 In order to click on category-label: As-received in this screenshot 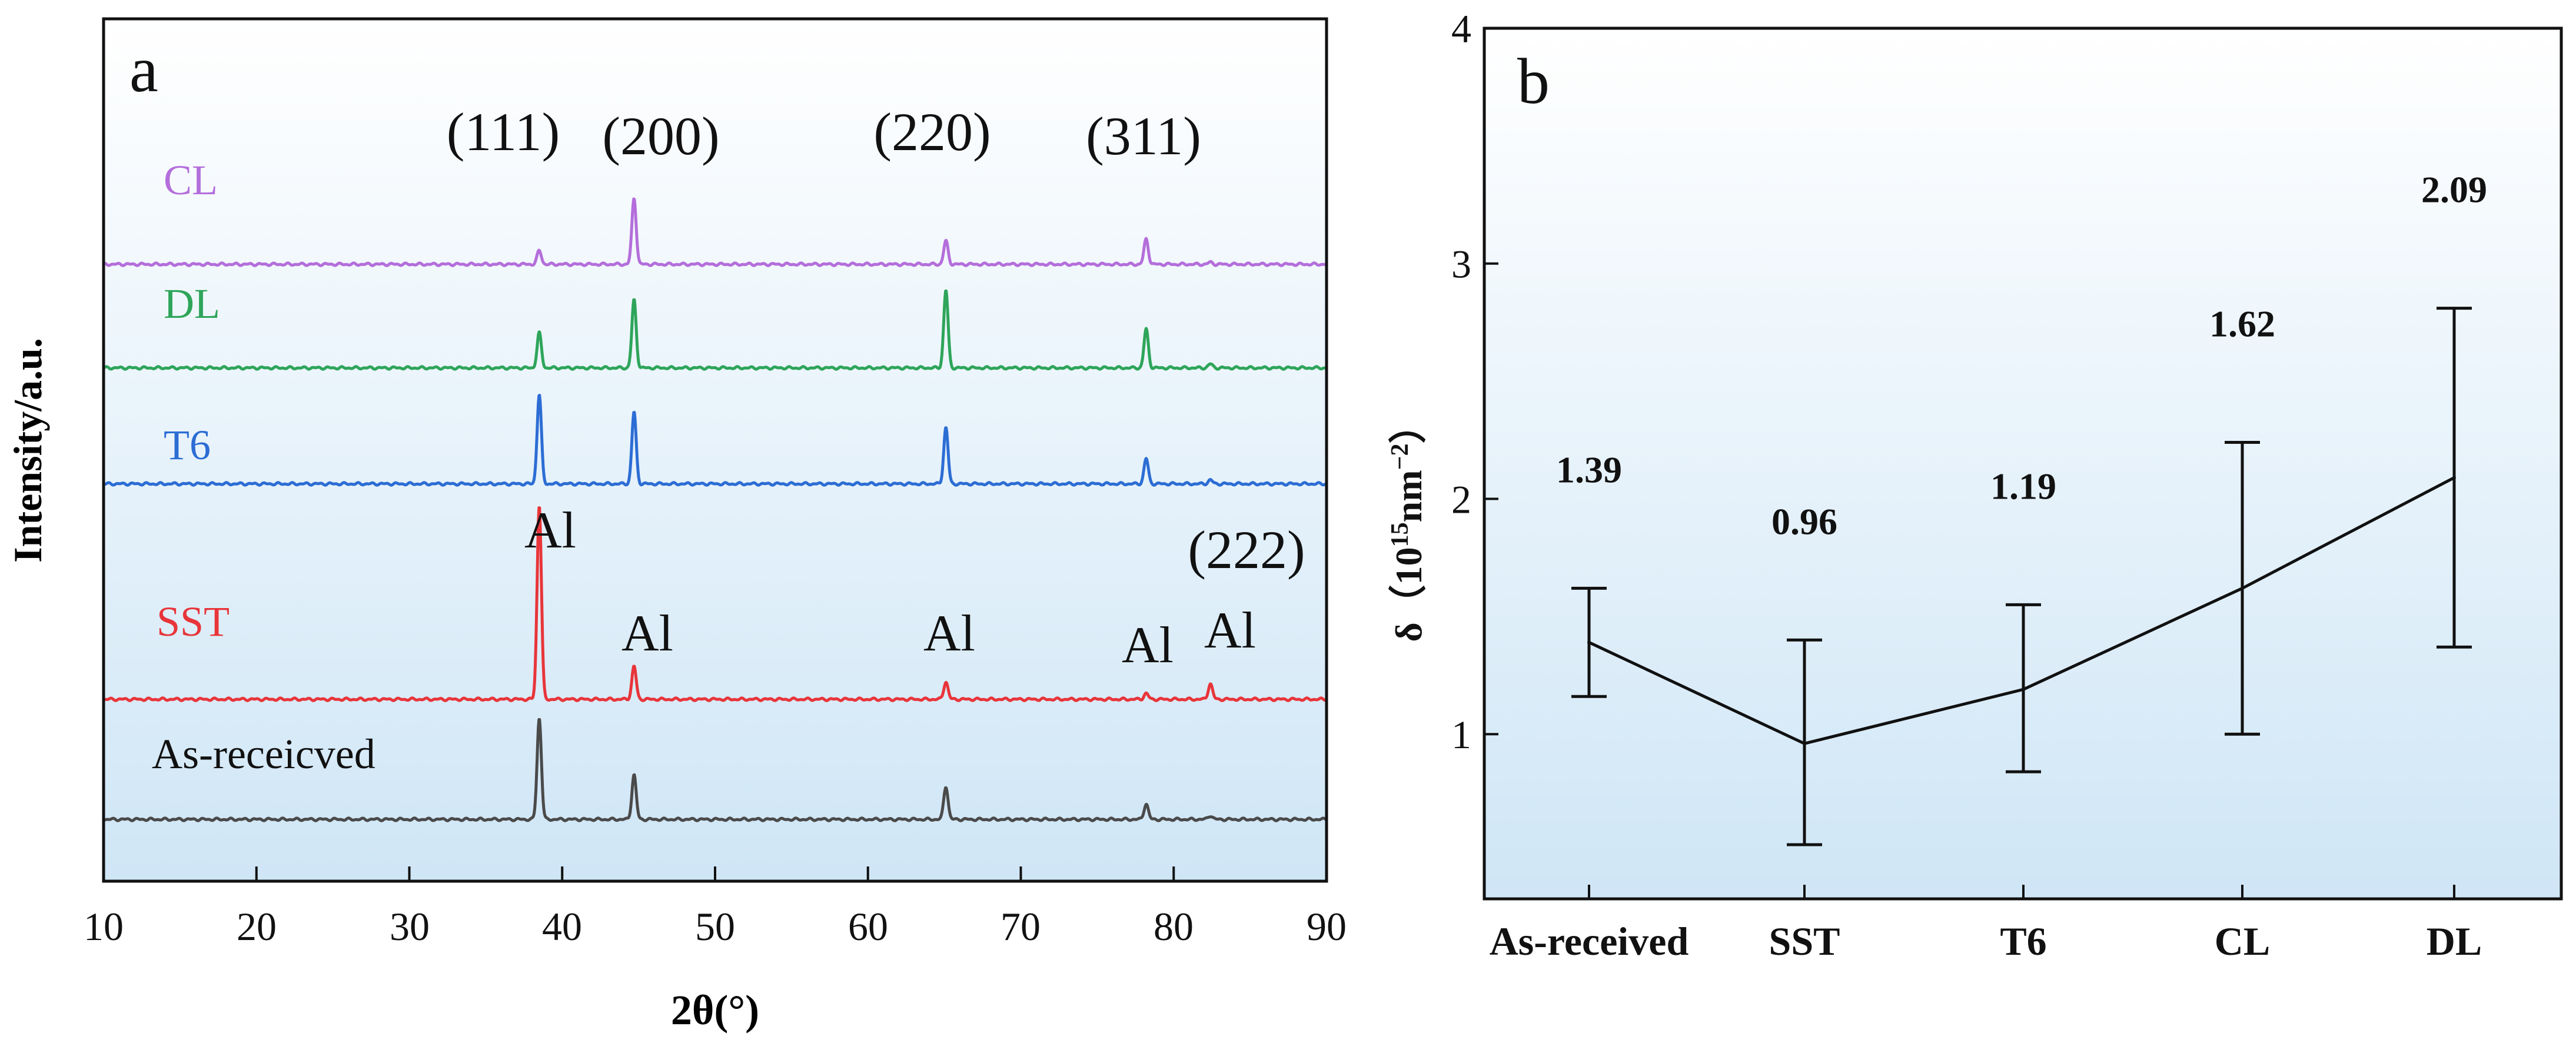, I will do `click(1589, 941)`.